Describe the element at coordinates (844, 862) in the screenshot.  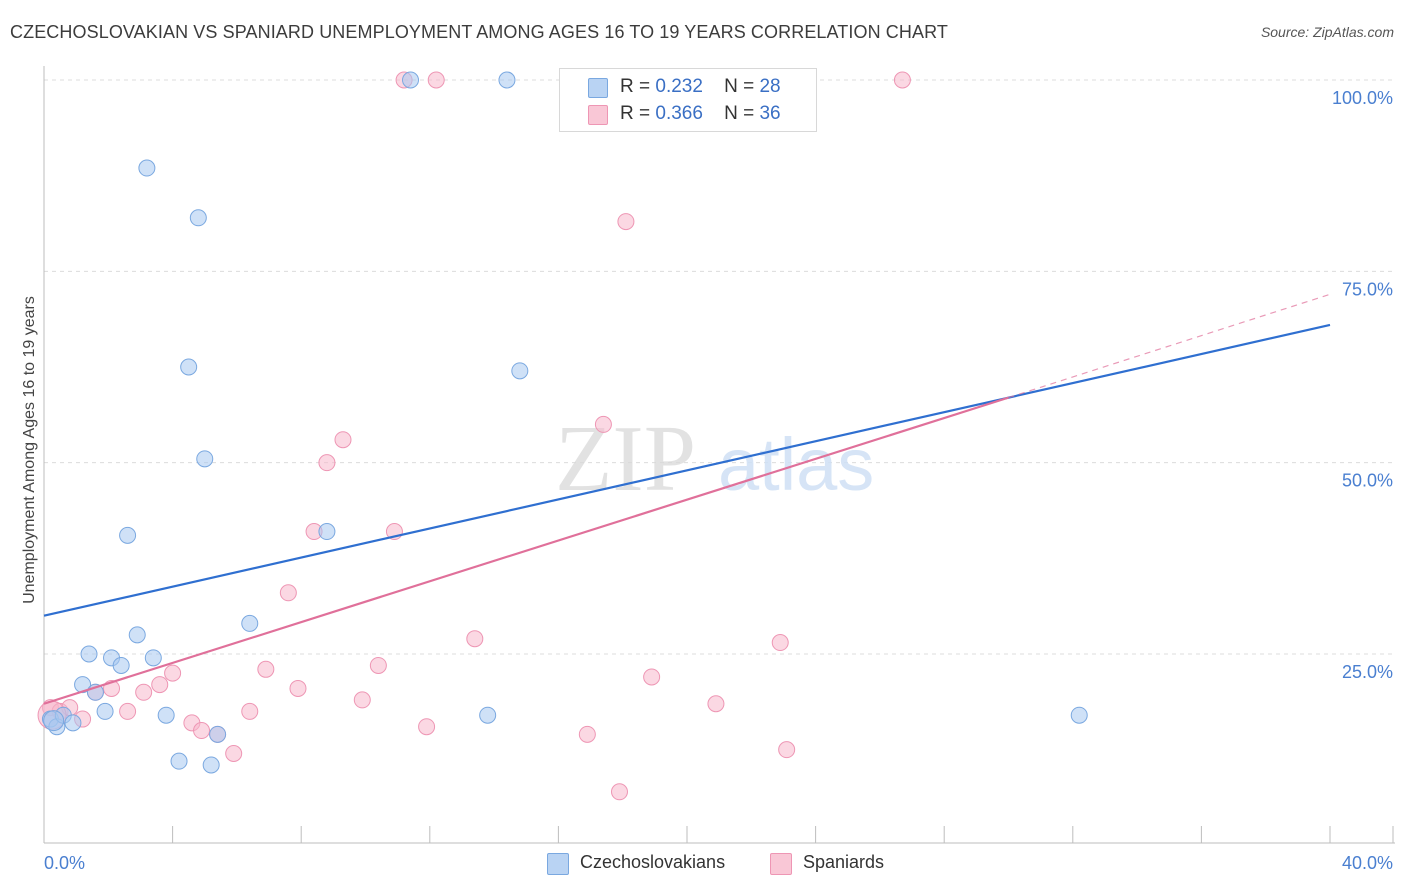
I see `bottom-span-label: Spaniards` at that location.